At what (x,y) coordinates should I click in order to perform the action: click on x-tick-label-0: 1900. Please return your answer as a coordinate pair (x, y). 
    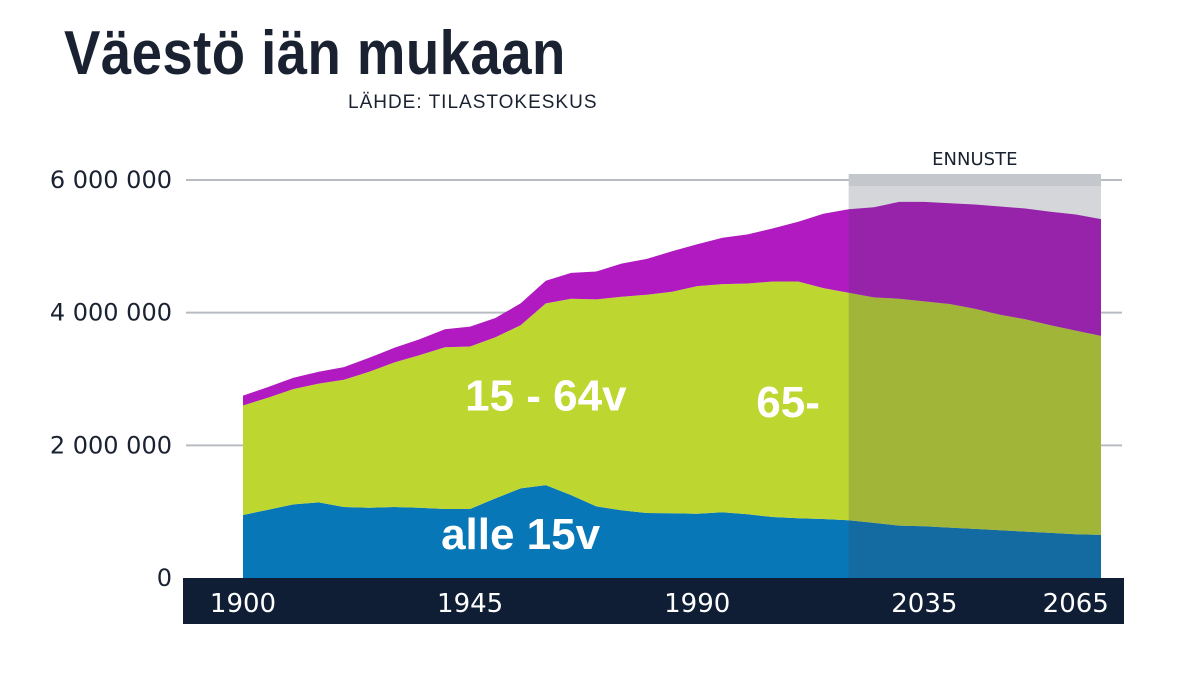
    Looking at the image, I should click on (243, 604).